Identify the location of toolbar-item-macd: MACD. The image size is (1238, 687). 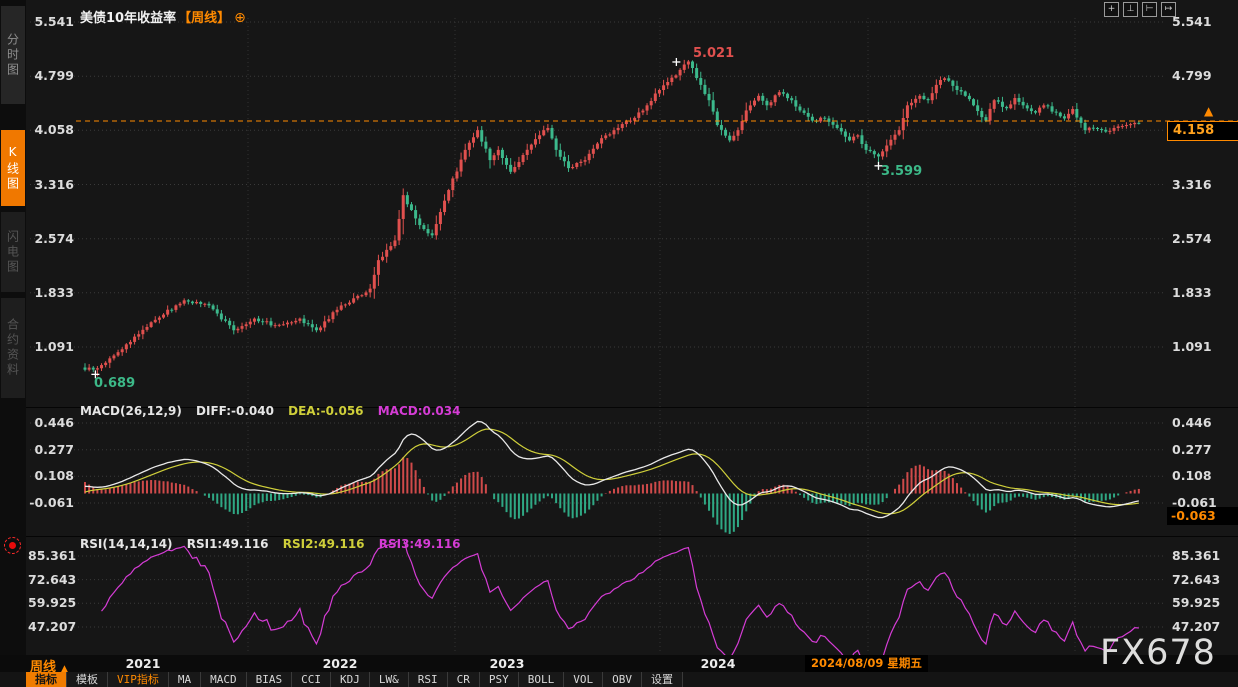
(224, 679).